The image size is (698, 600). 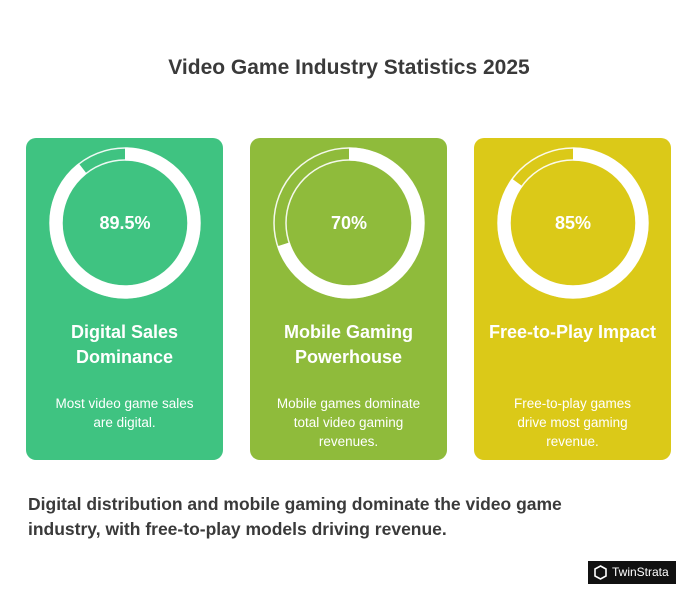 I want to click on card-title: Mobile Gaming Powerhouse, so click(x=348, y=344).